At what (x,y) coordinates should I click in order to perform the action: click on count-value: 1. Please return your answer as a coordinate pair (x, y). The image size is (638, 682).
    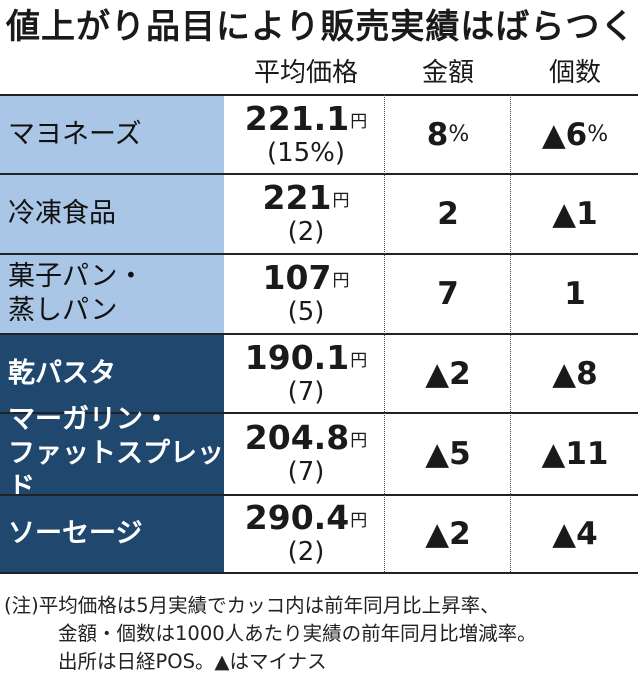
    Looking at the image, I should click on (575, 294).